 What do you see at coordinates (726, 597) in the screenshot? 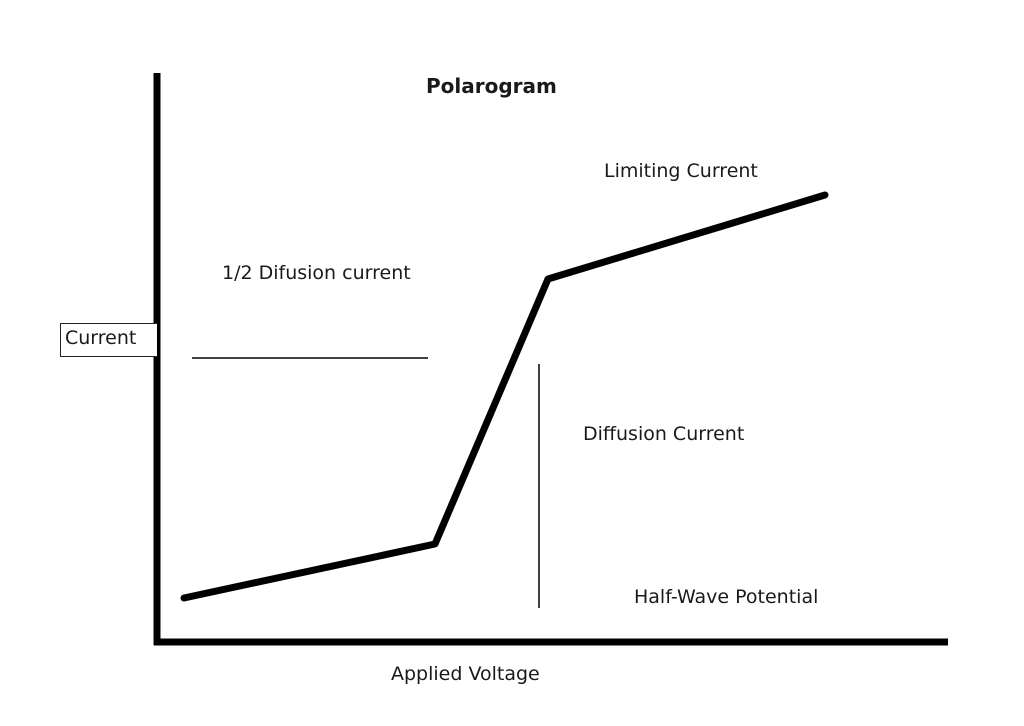
I see `half-wave-potential-label: Half-Wave Potential` at bounding box center [726, 597].